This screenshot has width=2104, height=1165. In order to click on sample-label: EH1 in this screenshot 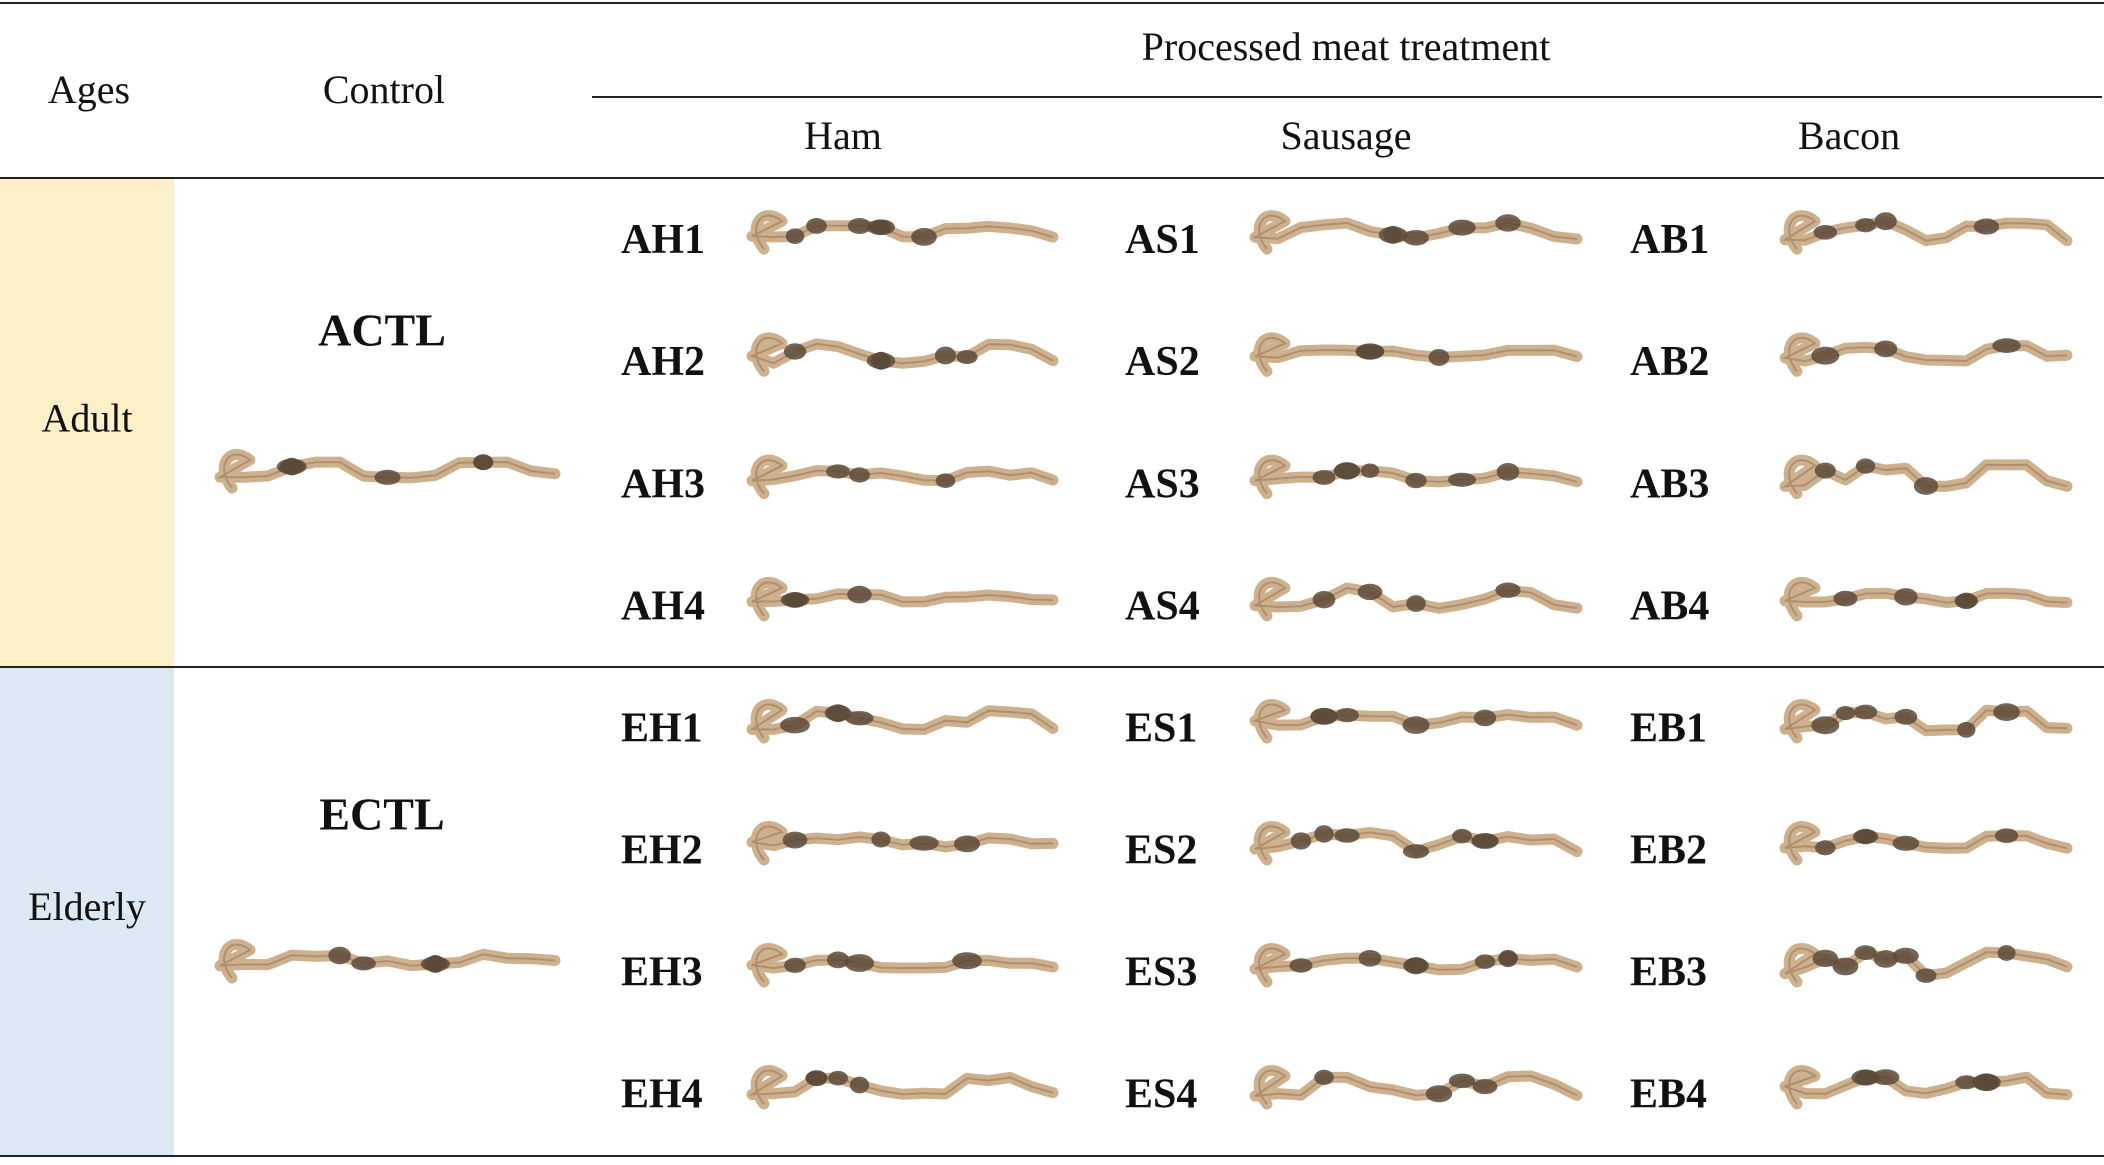, I will do `click(662, 729)`.